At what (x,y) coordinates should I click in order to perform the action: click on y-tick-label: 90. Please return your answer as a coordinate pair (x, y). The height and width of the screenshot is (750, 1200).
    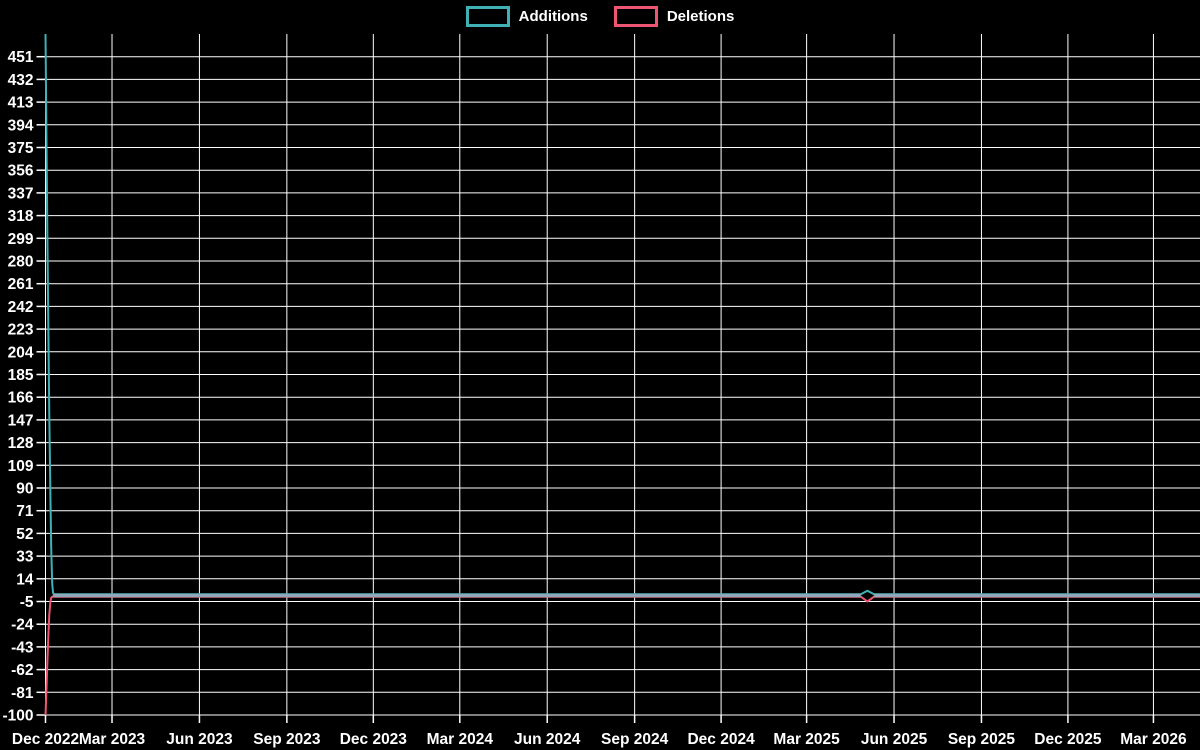
    Looking at the image, I should click on (24, 489).